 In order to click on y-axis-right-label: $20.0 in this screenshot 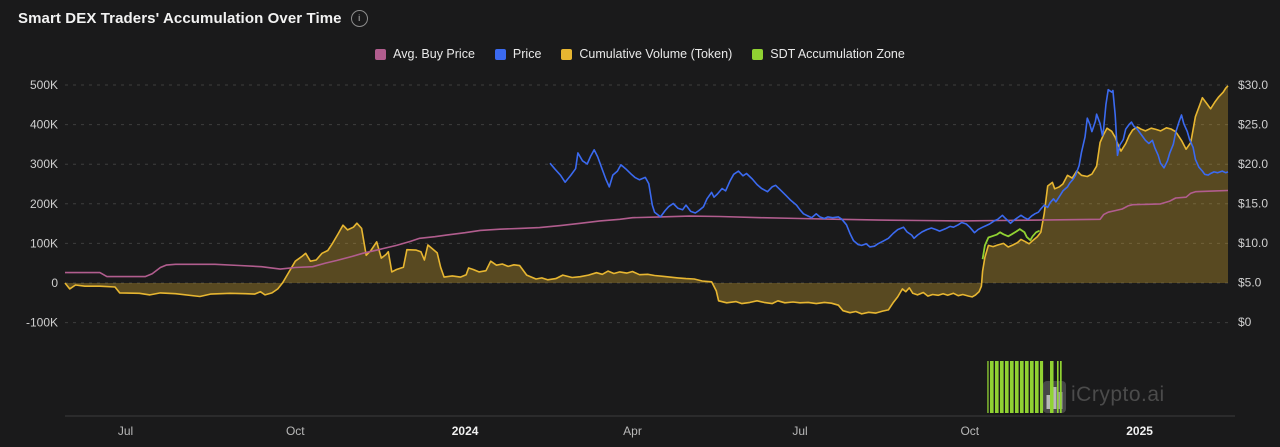, I will do `click(1253, 164)`.